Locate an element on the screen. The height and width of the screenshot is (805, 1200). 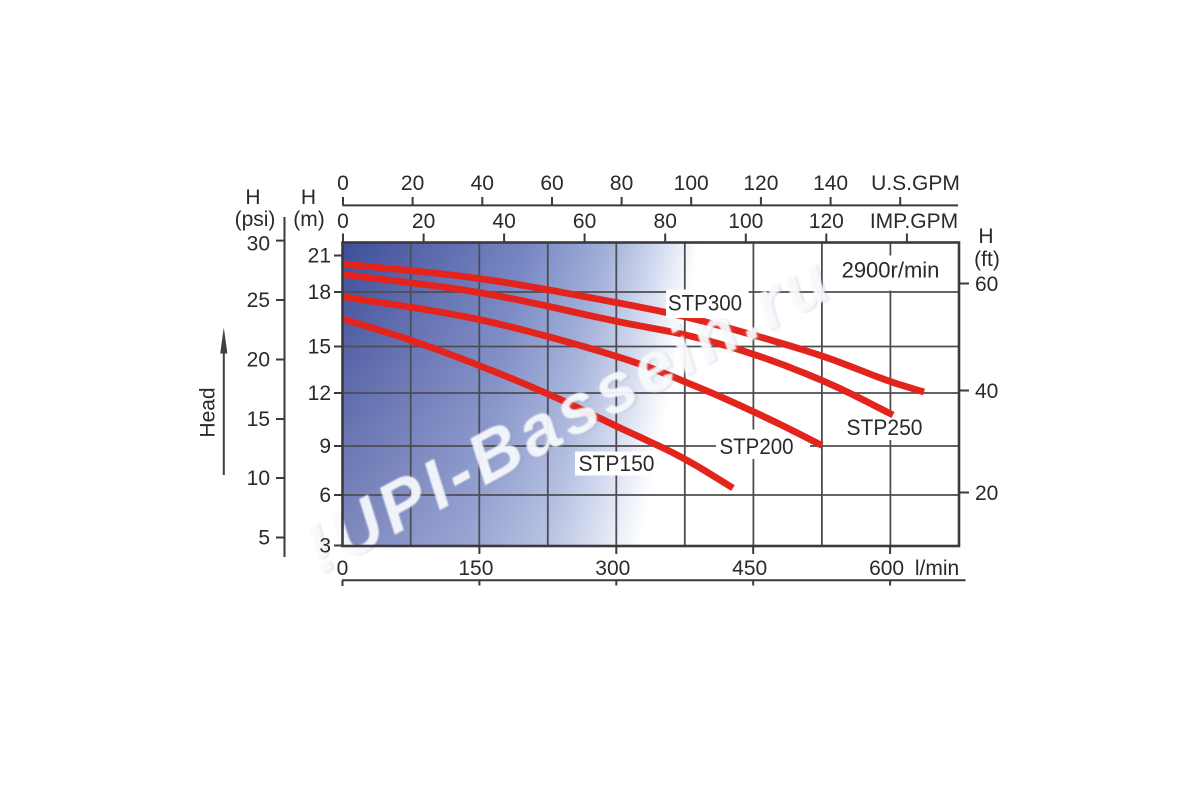
svg-text: 2900r/min is located at coordinates (891, 270).